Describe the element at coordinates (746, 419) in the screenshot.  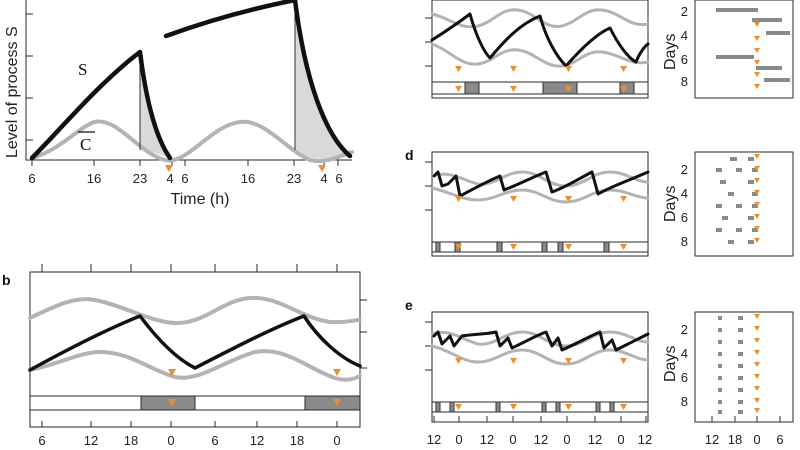
I see `panel-e-raster-bottom-ticks` at that location.